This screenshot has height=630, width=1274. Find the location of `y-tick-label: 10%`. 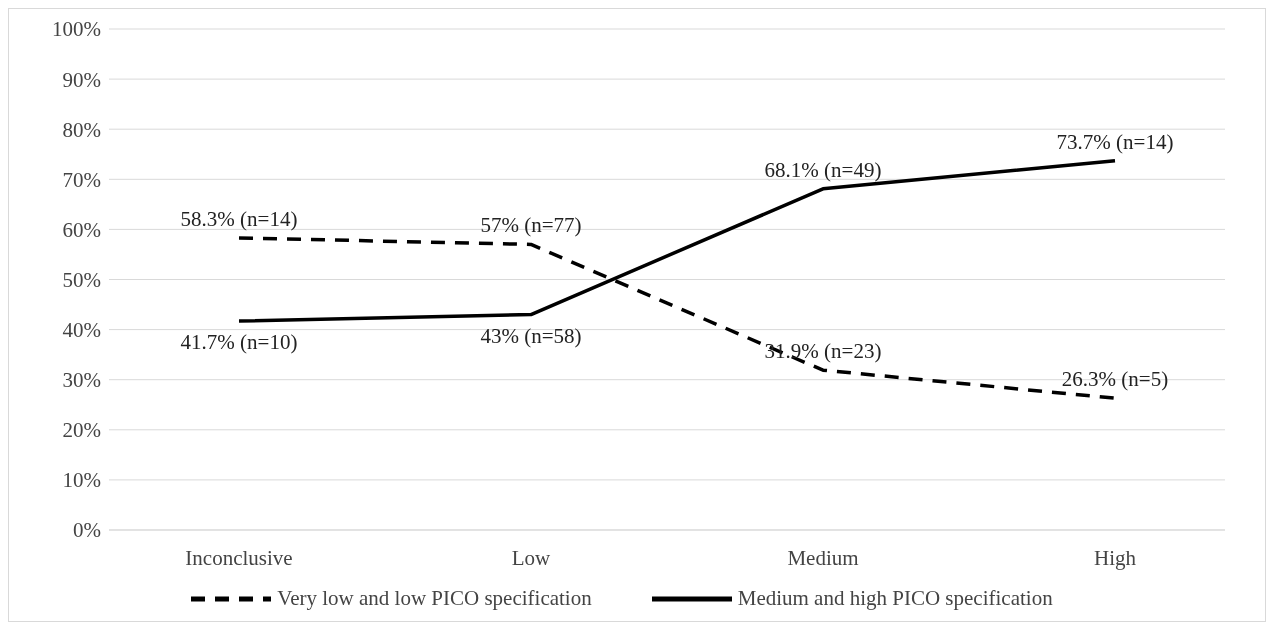

y-tick-label: 10% is located at coordinates (81, 480).